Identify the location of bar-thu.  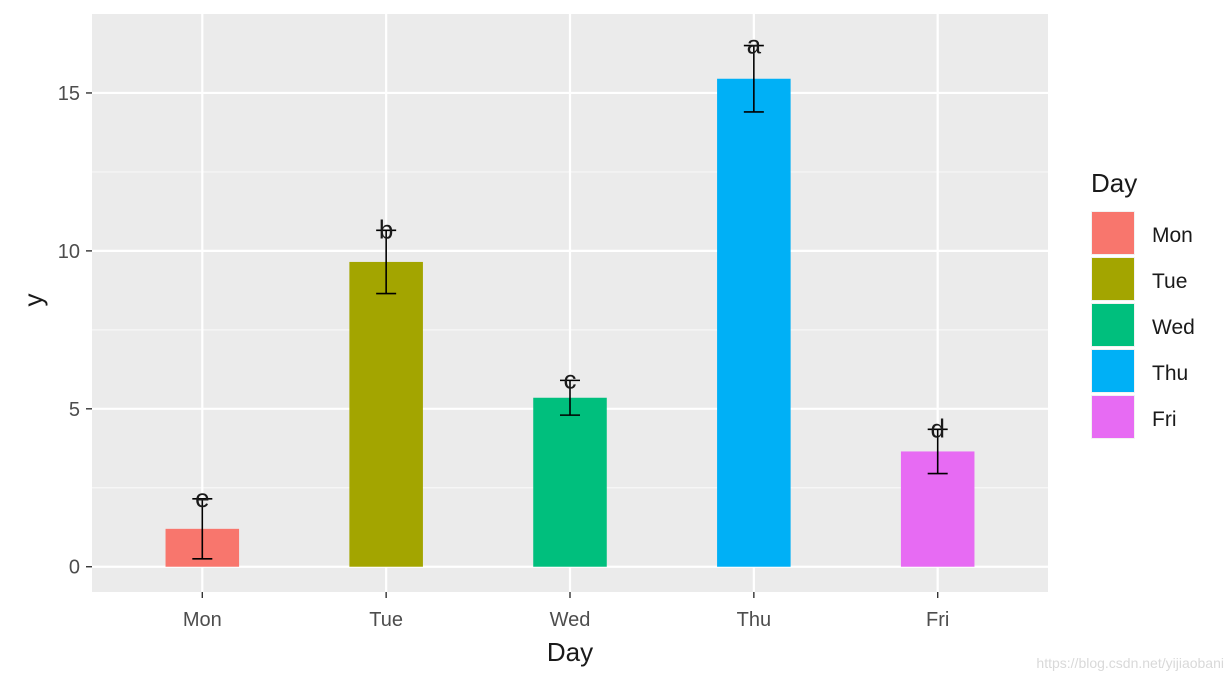
(754, 322).